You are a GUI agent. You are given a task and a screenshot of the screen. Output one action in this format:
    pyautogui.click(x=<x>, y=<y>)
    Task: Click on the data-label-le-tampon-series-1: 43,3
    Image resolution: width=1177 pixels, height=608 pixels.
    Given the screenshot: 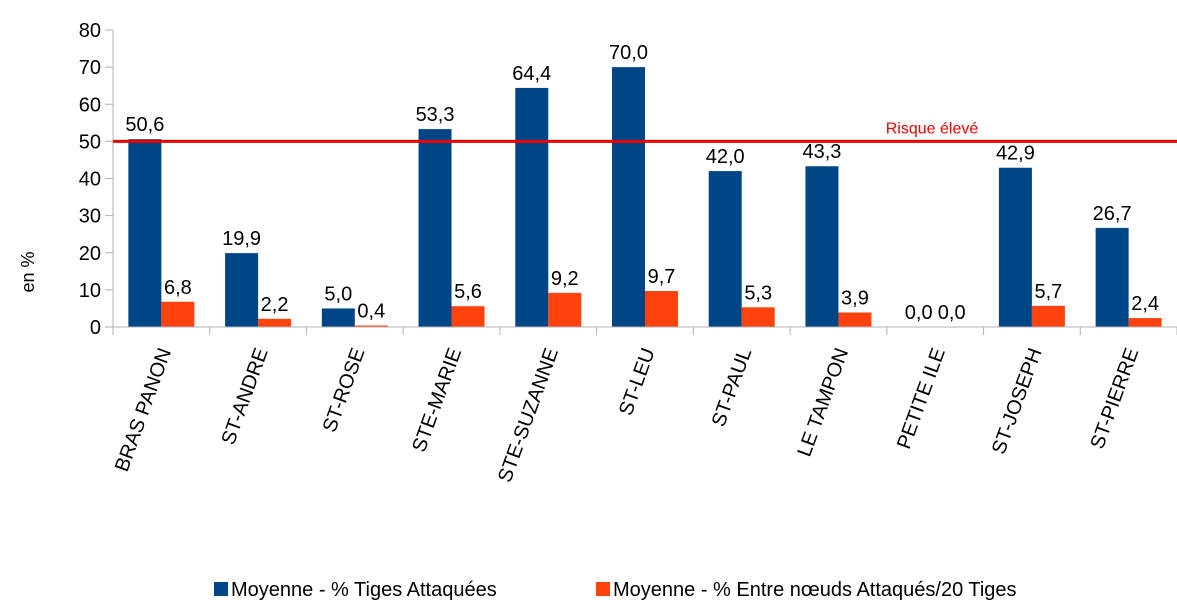 What is the action you would take?
    pyautogui.click(x=821, y=152)
    